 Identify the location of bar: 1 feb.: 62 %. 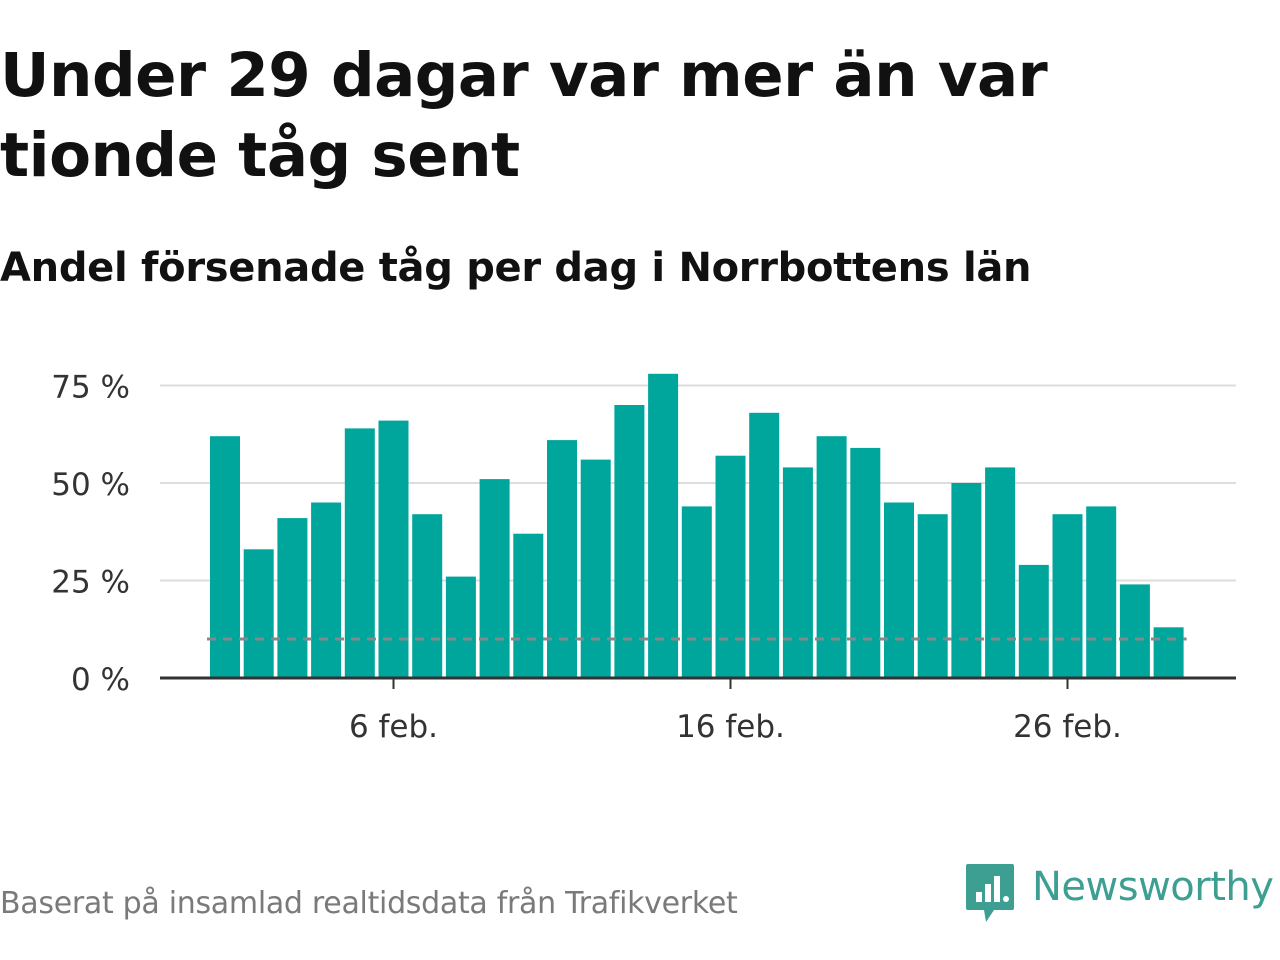
(225, 557).